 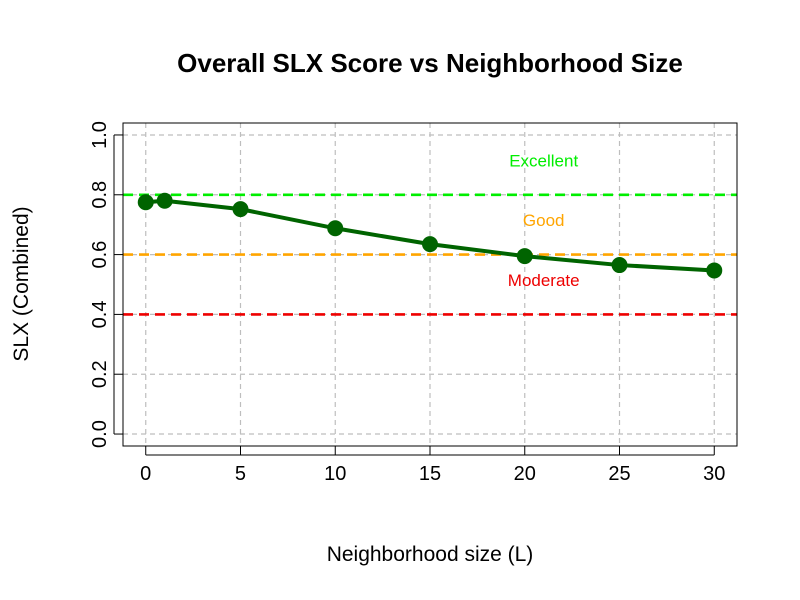 What do you see at coordinates (525, 474) in the screenshot?
I see `x-tick-label: 20` at bounding box center [525, 474].